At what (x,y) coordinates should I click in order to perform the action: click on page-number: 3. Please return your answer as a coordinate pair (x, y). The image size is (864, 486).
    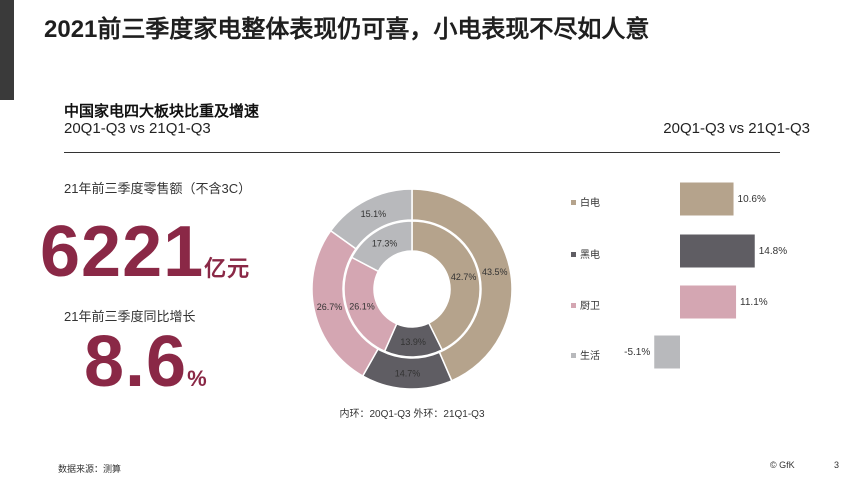
    Looking at the image, I should click on (837, 465).